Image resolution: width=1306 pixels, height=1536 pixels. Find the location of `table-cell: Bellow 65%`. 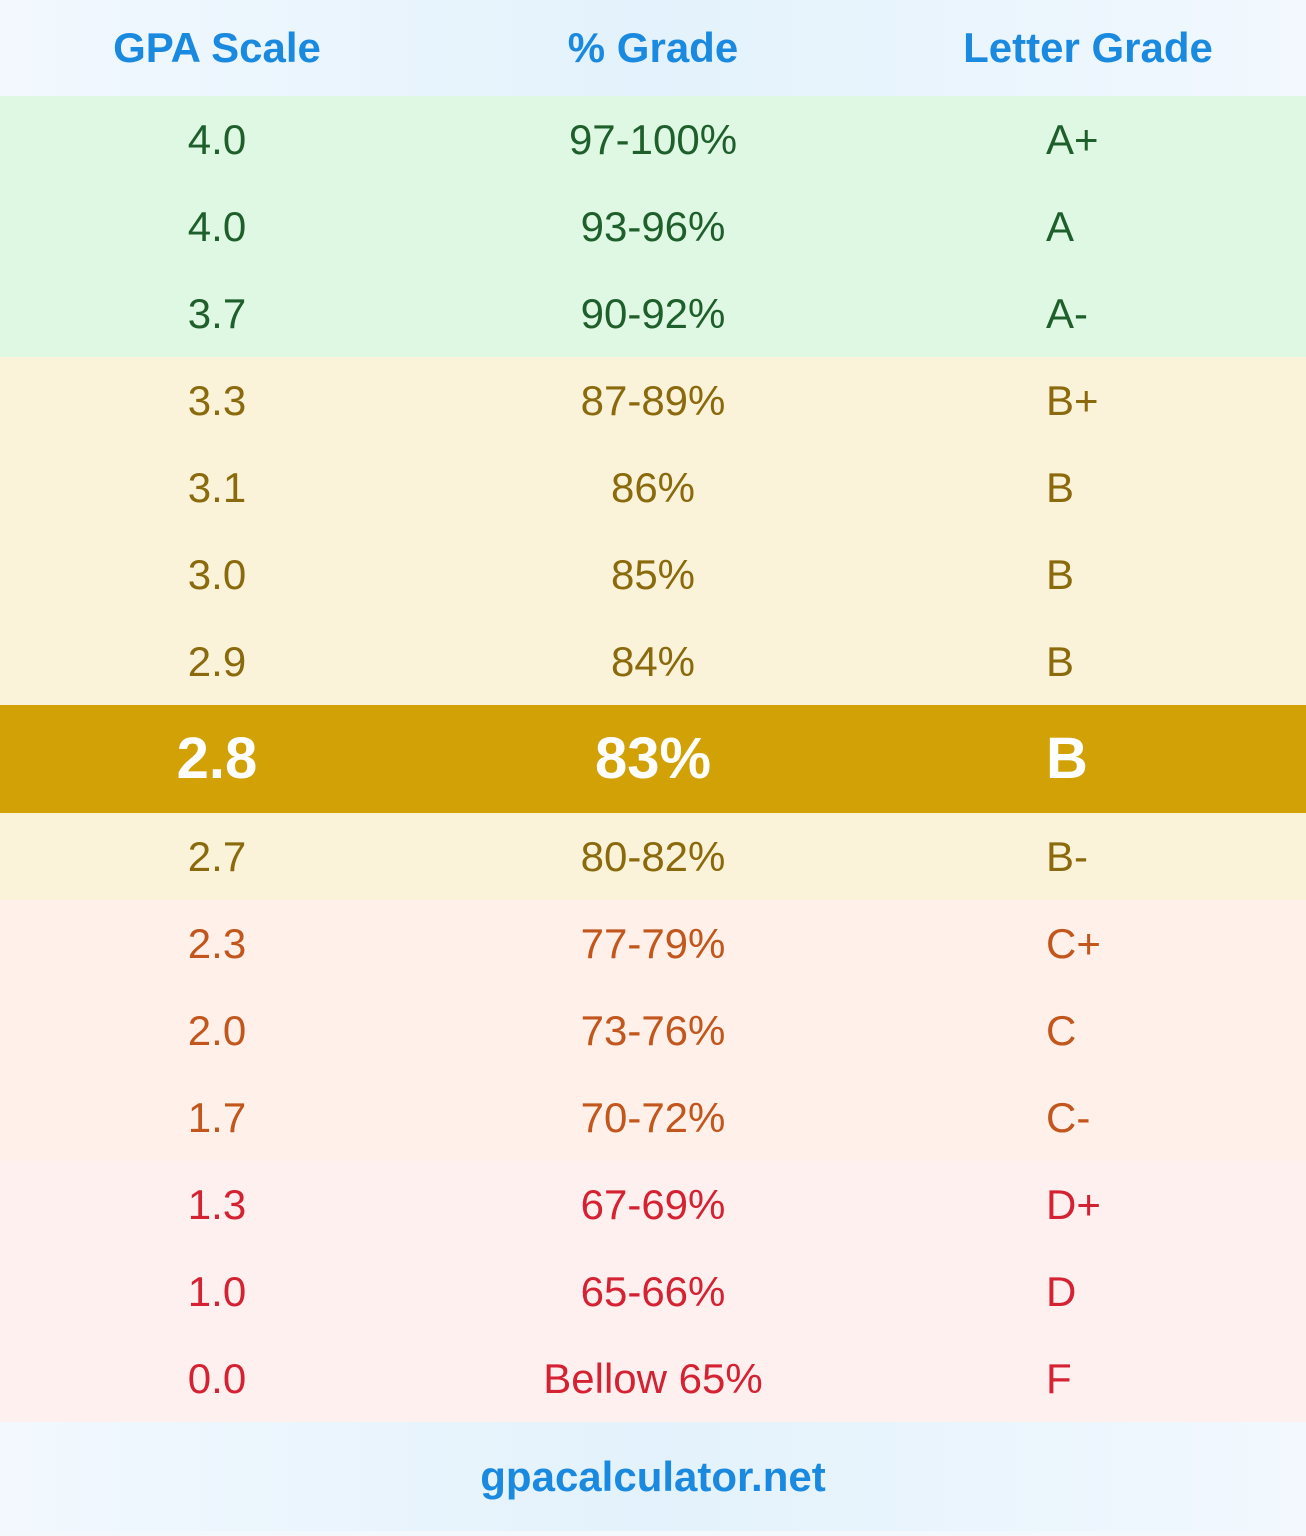

table-cell: Bellow 65% is located at coordinates (653, 1378).